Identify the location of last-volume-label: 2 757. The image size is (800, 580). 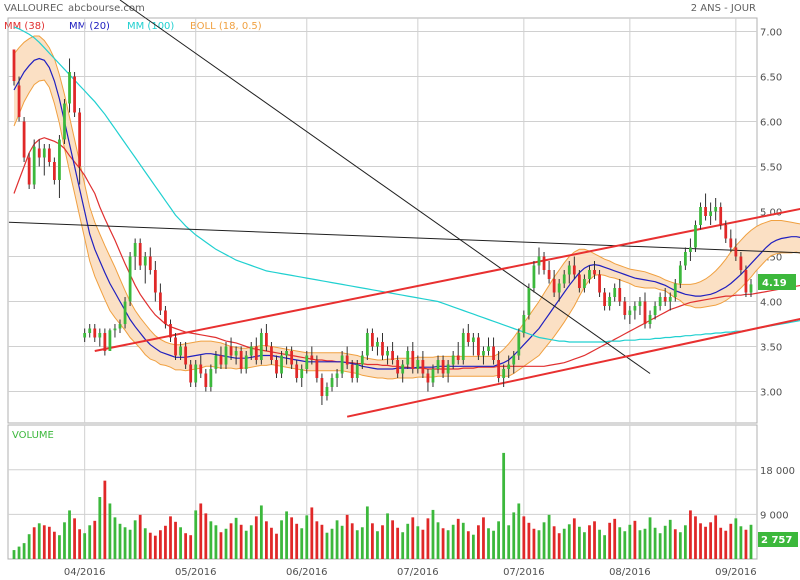
(776, 540).